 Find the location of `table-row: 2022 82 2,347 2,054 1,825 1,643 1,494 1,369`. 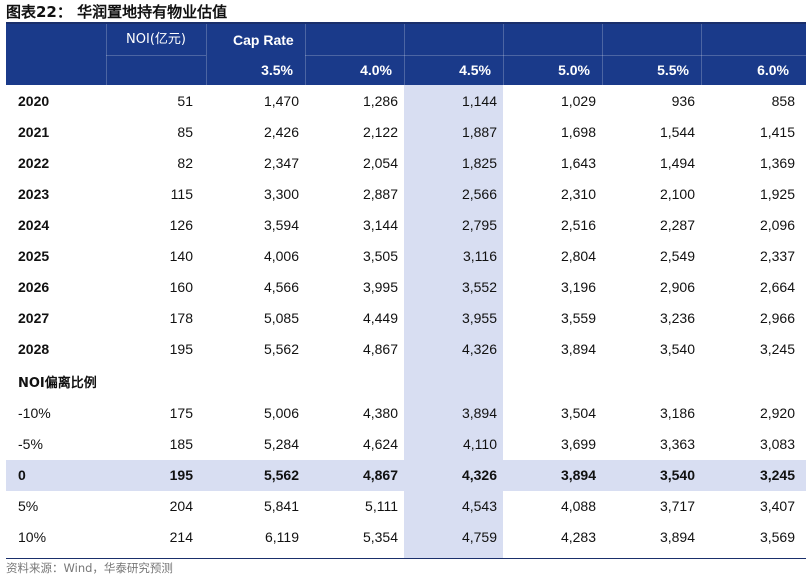

table-row: 2022 82 2,347 2,054 1,825 1,643 1,494 1,369 is located at coordinates (406, 163).